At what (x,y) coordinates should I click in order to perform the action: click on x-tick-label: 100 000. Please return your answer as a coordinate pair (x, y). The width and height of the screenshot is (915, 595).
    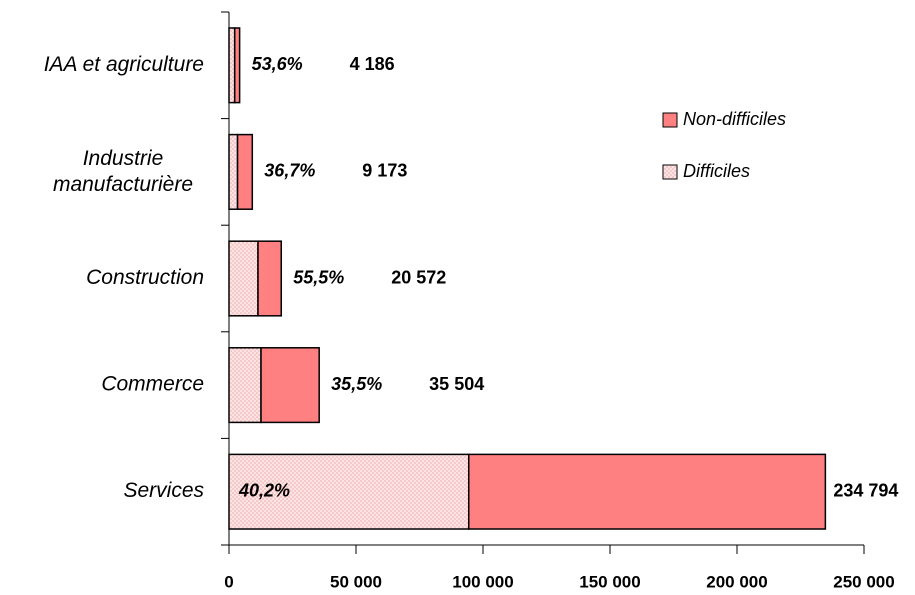
    Looking at the image, I should click on (482, 581).